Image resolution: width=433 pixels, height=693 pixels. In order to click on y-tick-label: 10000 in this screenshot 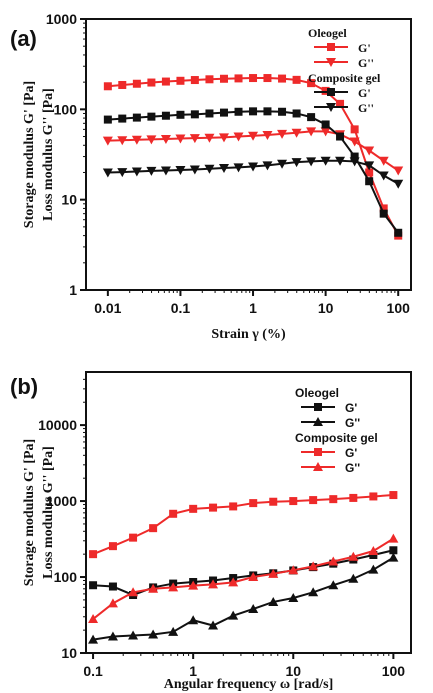, I will do `click(57, 425)`.